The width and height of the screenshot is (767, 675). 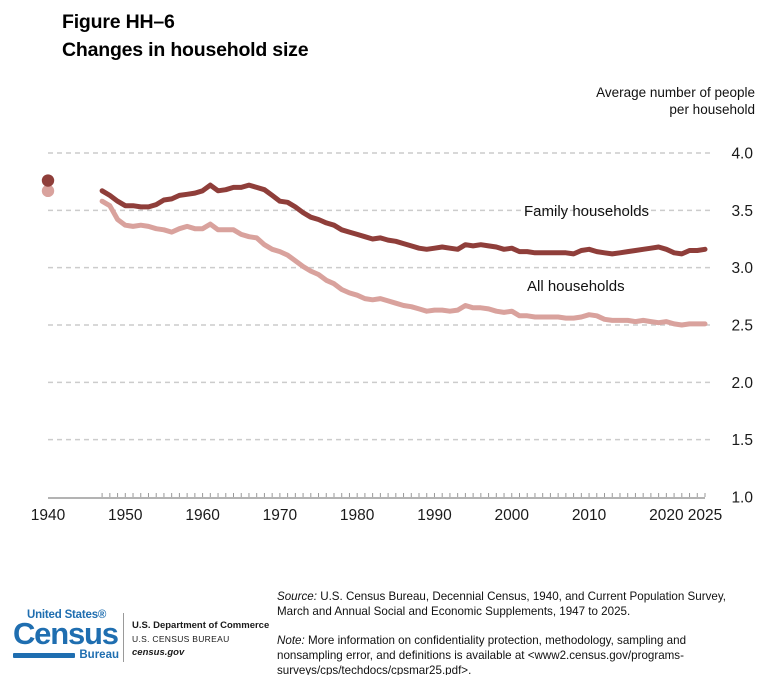 I want to click on note-label: Note:, so click(x=291, y=640).